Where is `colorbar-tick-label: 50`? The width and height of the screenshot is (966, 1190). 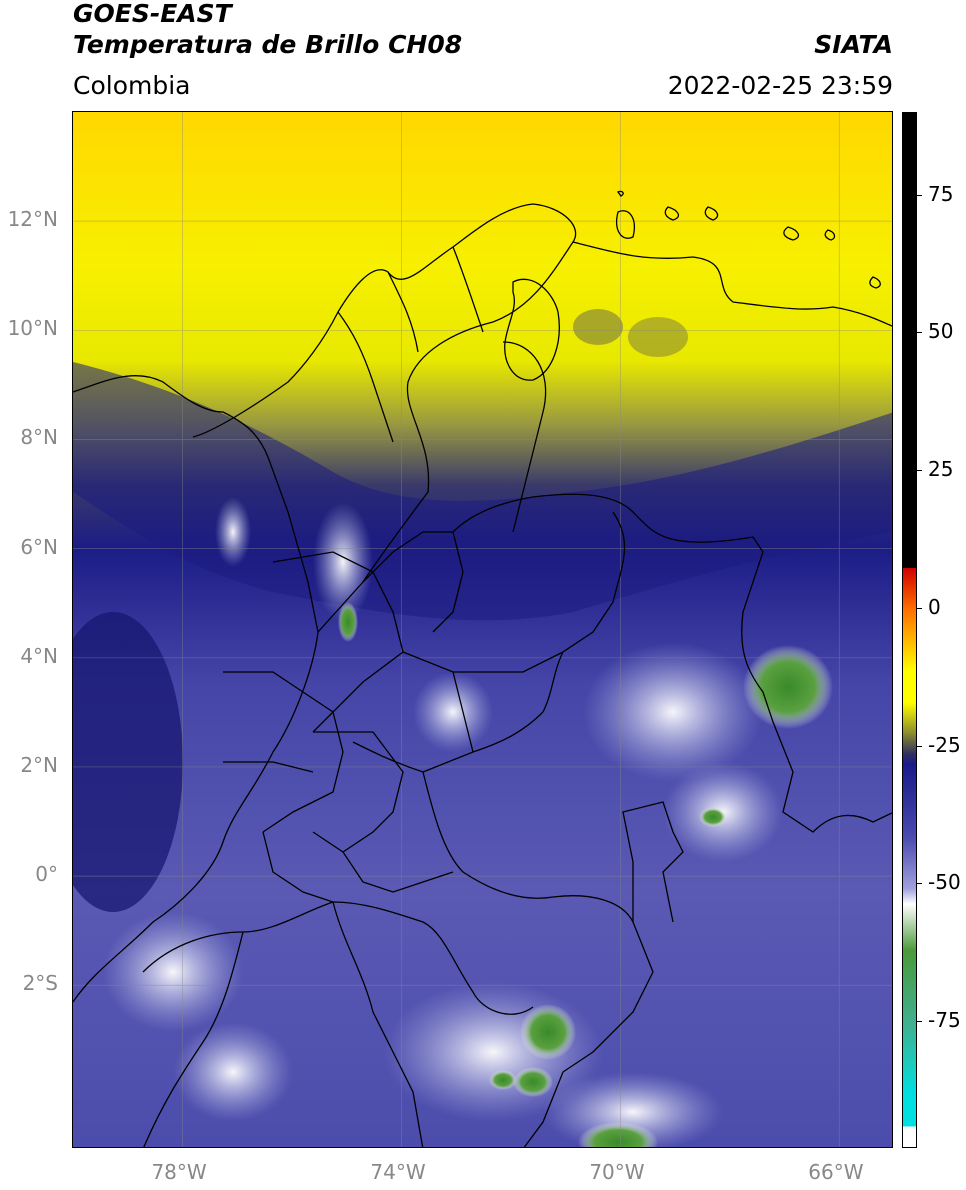 colorbar-tick-label: 50 is located at coordinates (941, 331).